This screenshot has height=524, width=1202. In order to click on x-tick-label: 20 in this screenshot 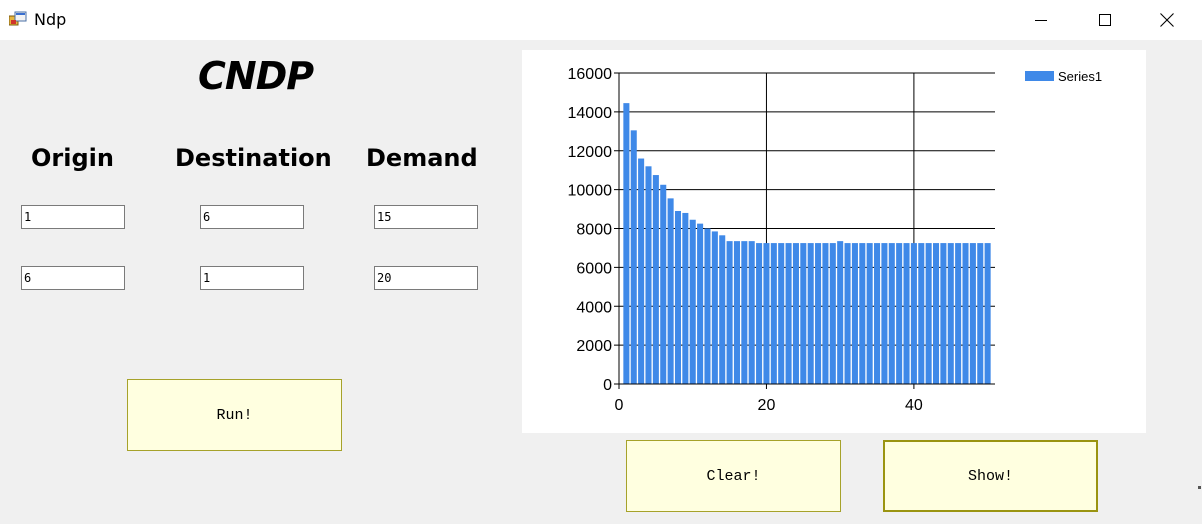, I will do `click(767, 405)`.